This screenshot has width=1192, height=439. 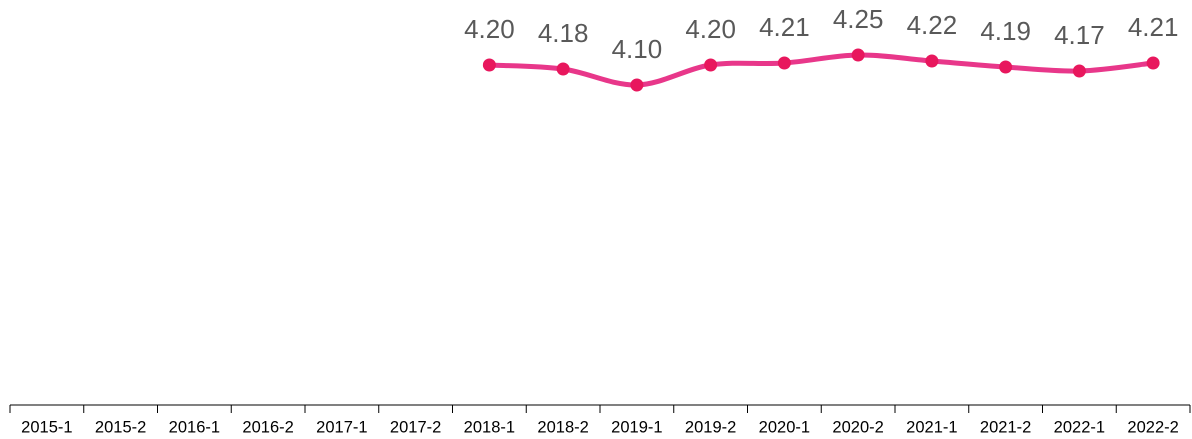 I want to click on x-tick-label: 2020-1, so click(x=784, y=427).